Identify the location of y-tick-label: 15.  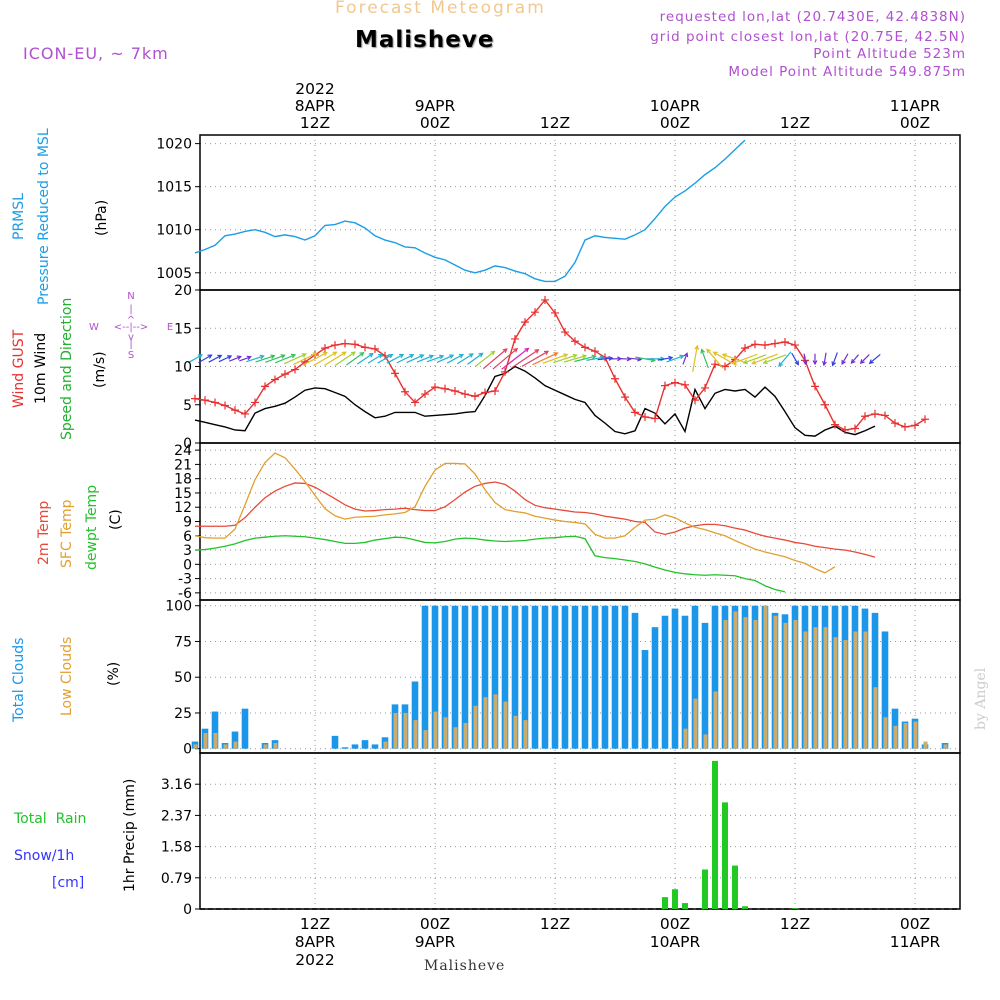
(183, 494).